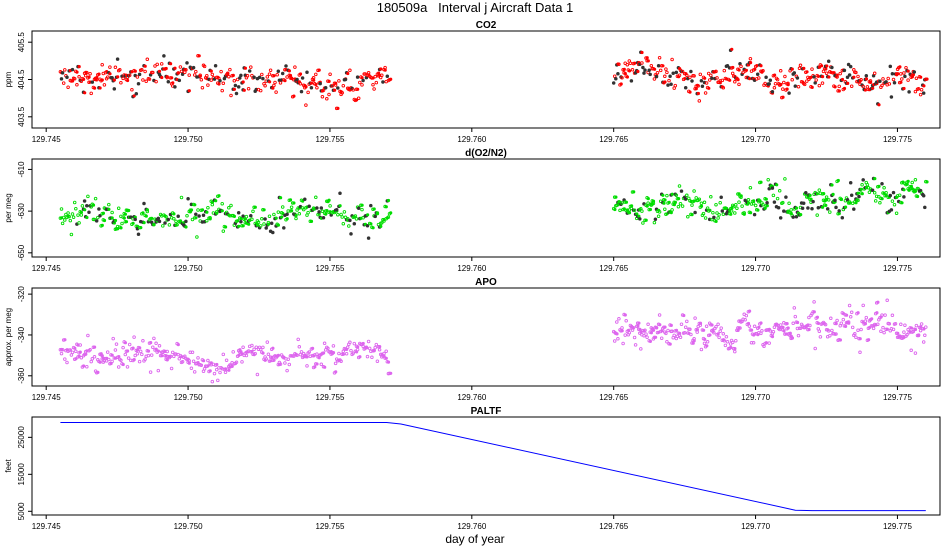 This screenshot has width=950, height=550. I want to click on x-tick-label: 129.755, so click(329, 139).